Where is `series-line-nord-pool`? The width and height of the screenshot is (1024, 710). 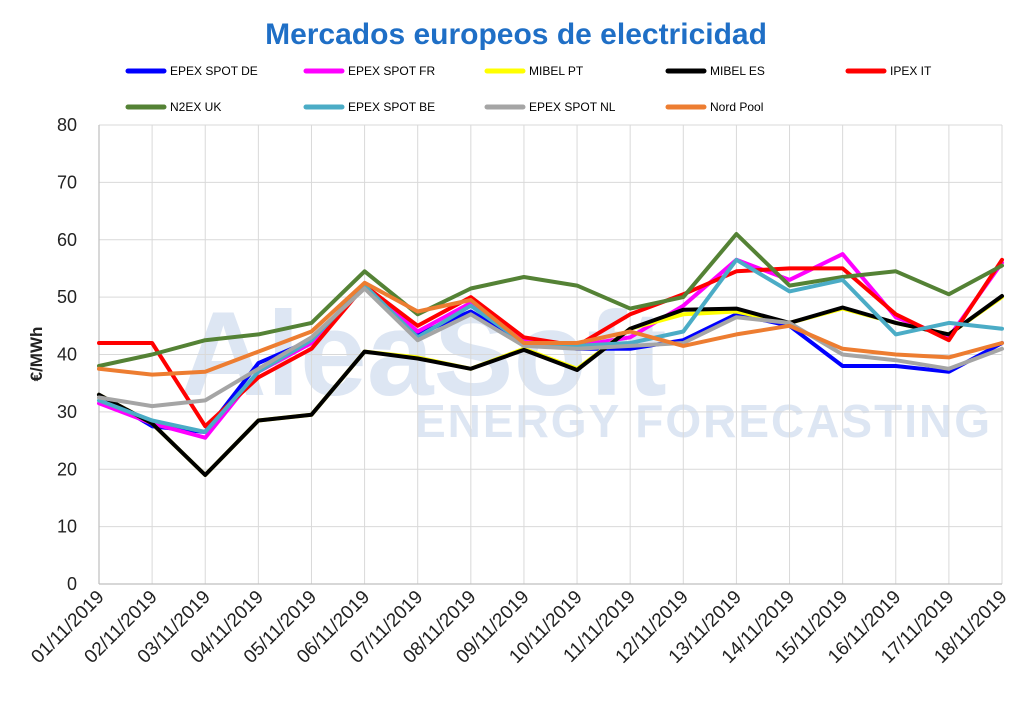
series-line-nord-pool is located at coordinates (550, 328).